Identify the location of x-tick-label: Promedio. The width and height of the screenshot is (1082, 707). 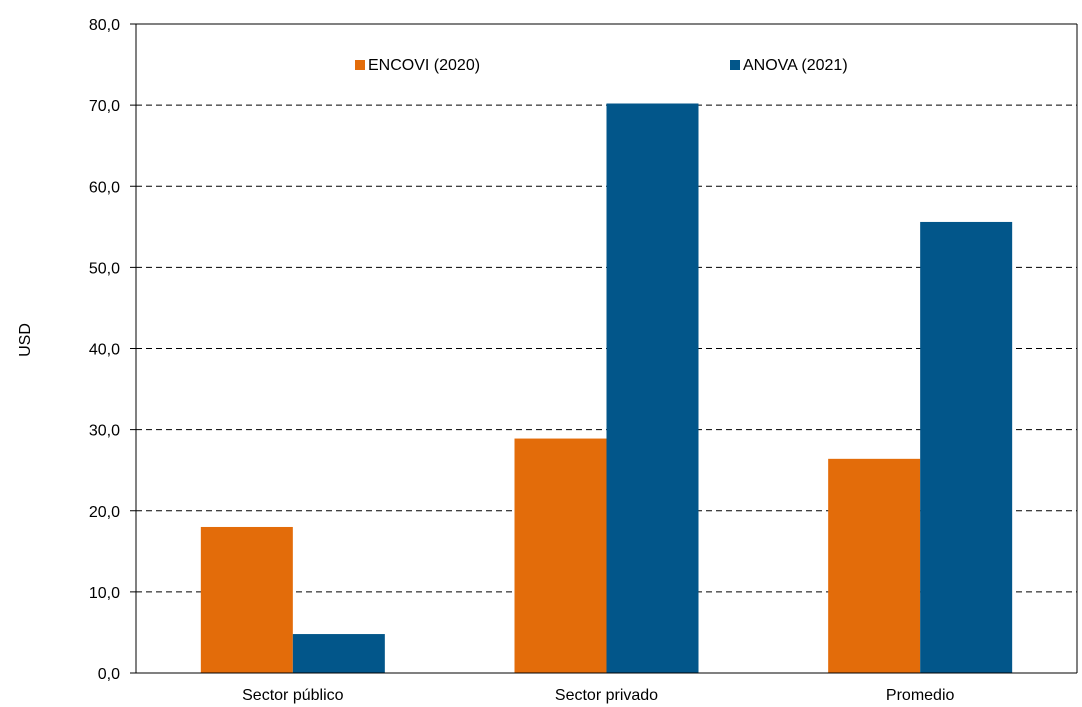
(920, 695).